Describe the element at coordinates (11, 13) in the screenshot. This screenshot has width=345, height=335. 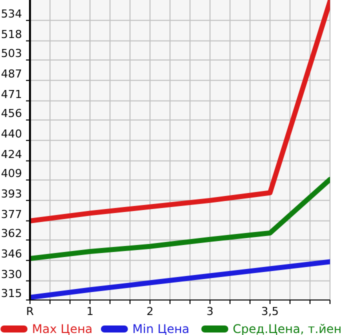
I see `y-tick-label: 534` at that location.